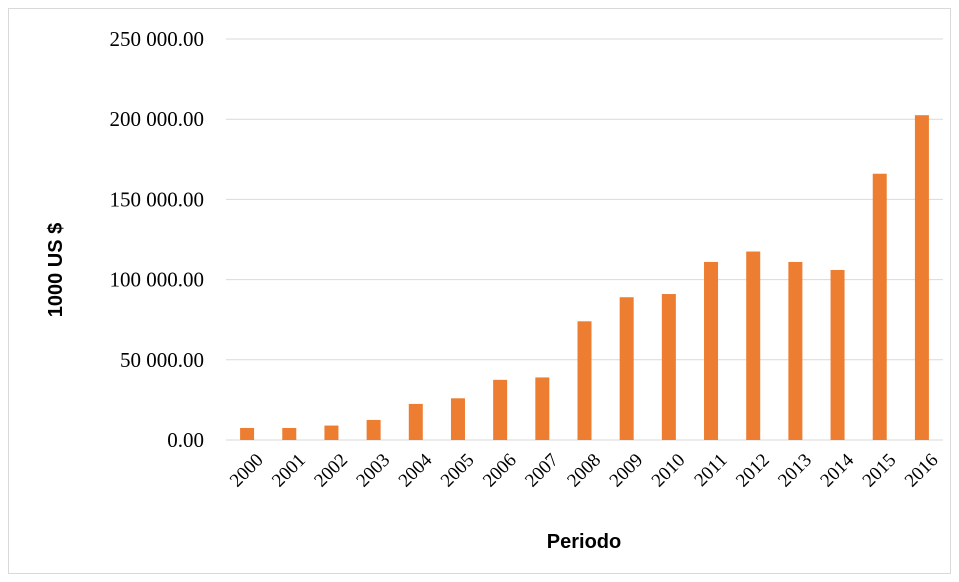 The width and height of the screenshot is (959, 582). I want to click on bar-2005, so click(457, 419).